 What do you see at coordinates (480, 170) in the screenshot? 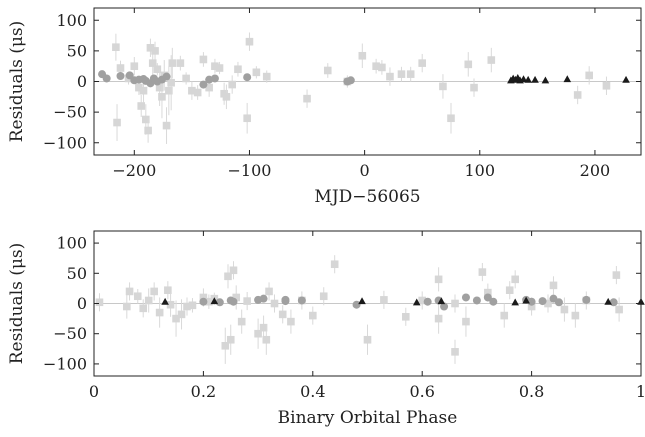
I see `x-tick-label: 100` at bounding box center [480, 170].